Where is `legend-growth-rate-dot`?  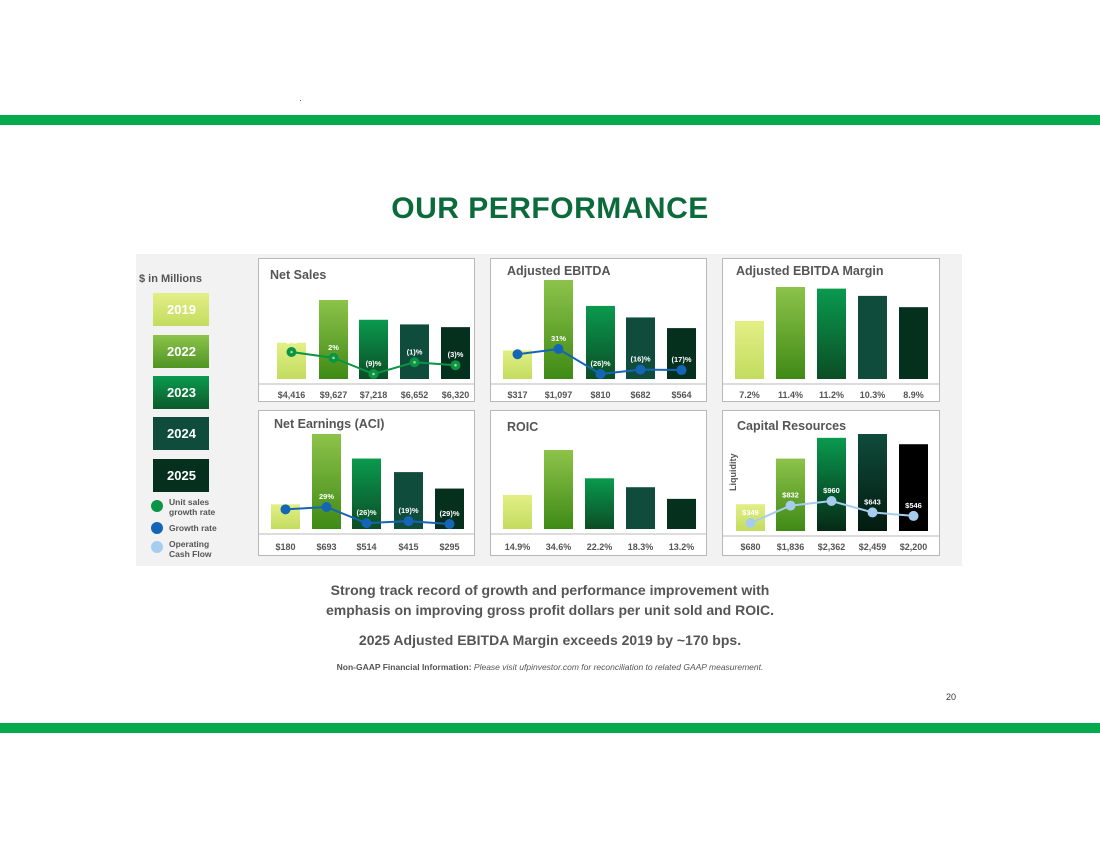 legend-growth-rate-dot is located at coordinates (157, 528).